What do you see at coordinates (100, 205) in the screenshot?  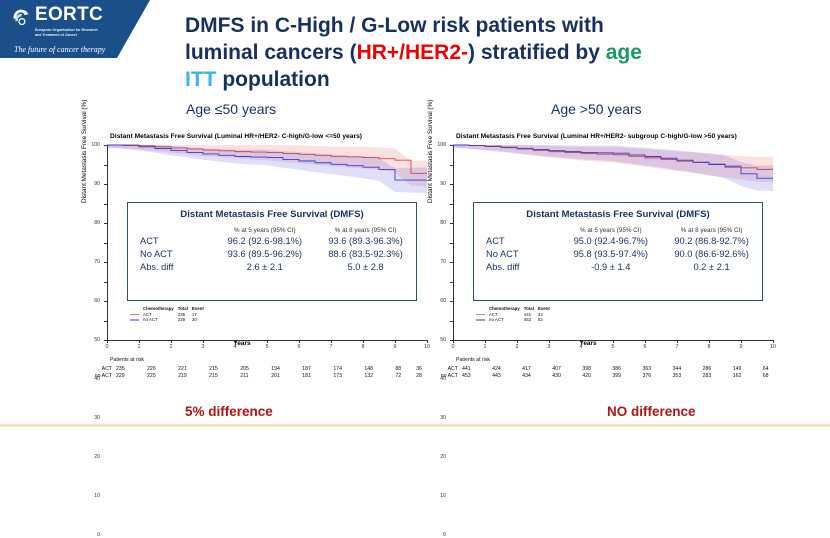 I see `y-tick: 80` at bounding box center [100, 205].